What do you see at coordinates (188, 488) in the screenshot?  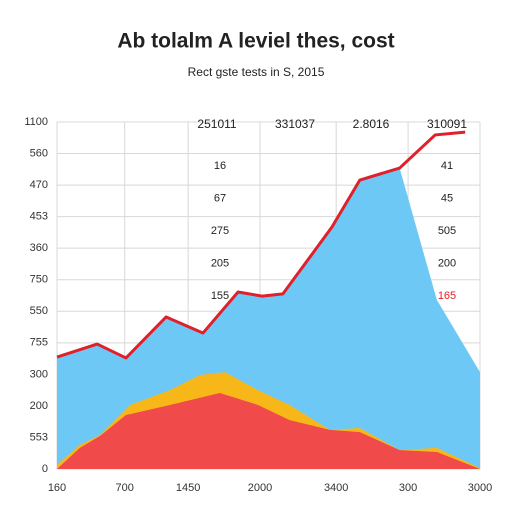 I see `x-tick-label: 1450` at bounding box center [188, 488].